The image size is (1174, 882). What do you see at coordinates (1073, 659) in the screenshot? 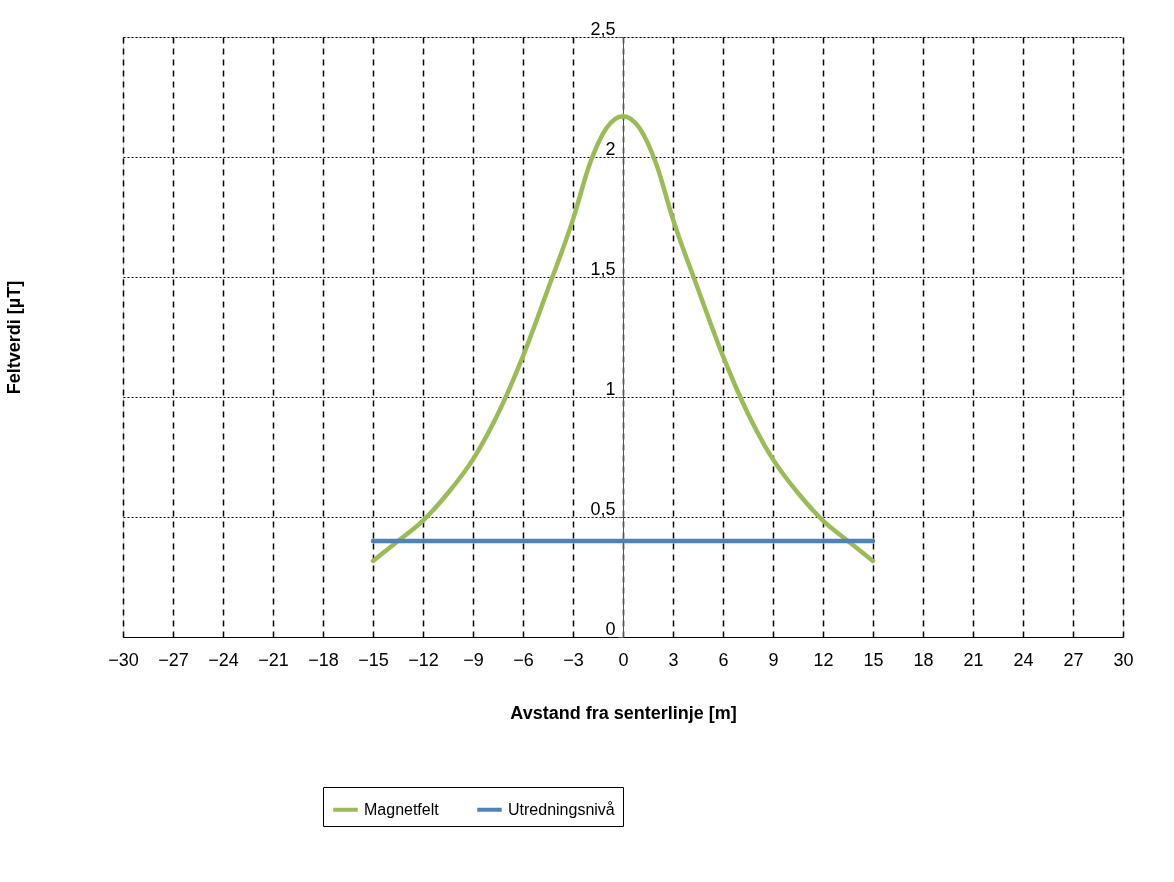
I see `x-tick-label: 27` at bounding box center [1073, 659].